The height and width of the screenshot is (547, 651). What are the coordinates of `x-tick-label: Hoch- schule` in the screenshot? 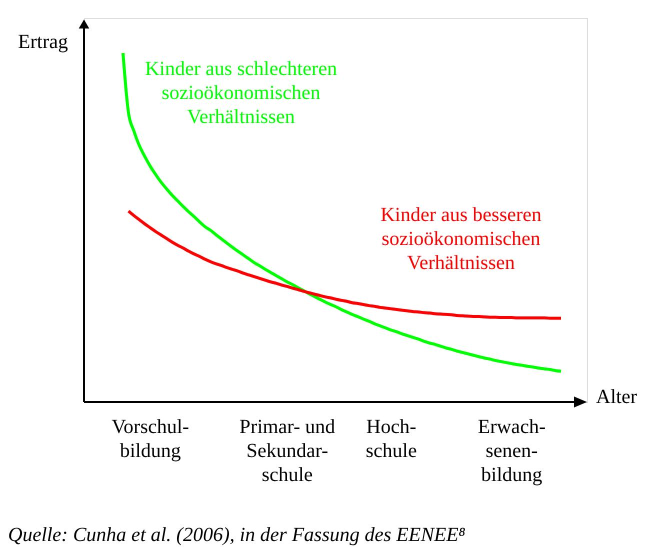 It's located at (391, 439).